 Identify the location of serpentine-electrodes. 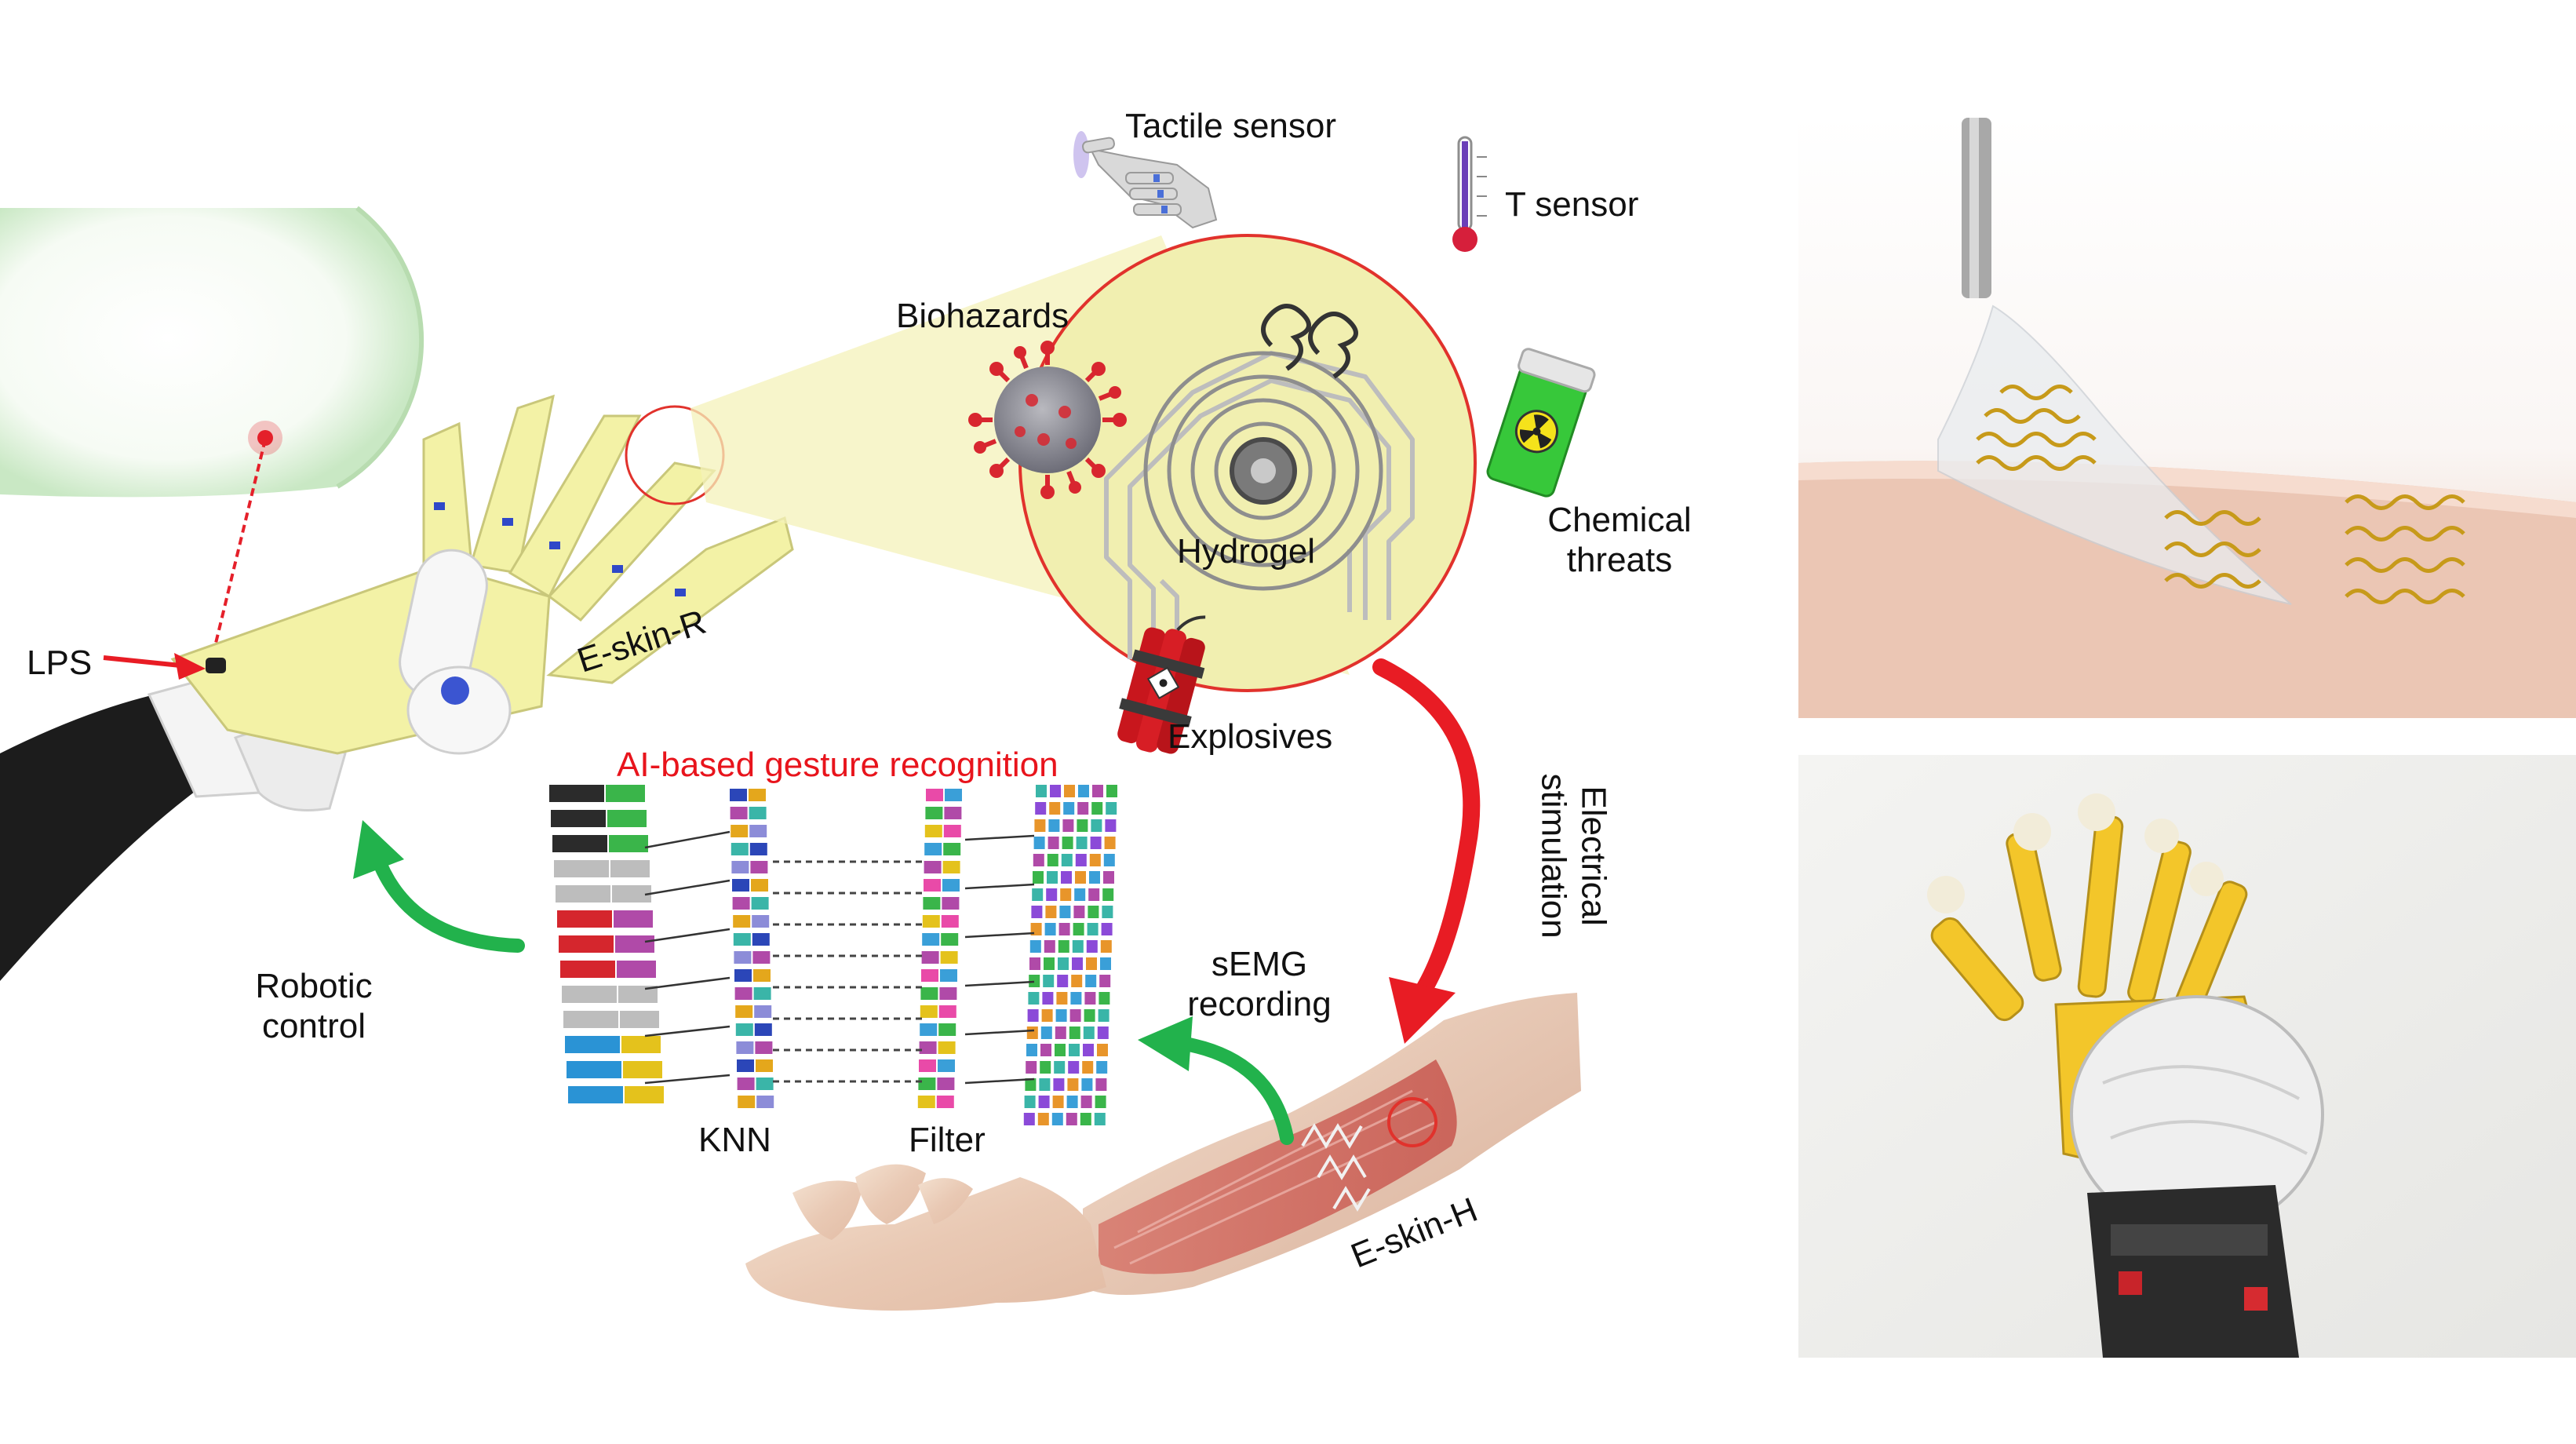
(2220, 494).